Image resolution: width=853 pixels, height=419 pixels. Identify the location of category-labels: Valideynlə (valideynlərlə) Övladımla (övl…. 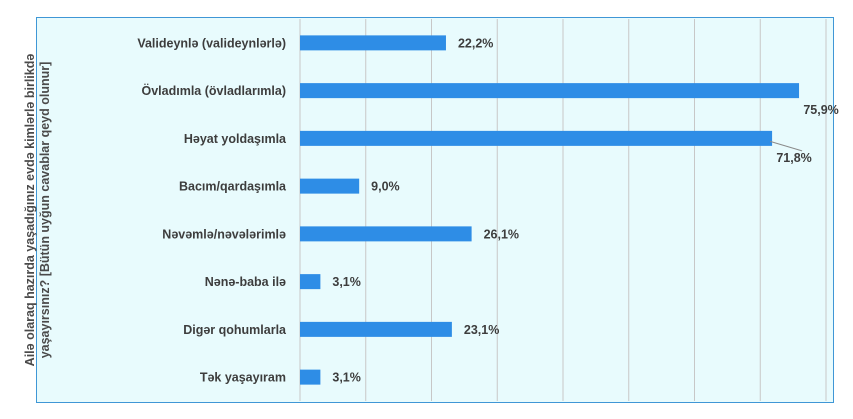
(212, 210).